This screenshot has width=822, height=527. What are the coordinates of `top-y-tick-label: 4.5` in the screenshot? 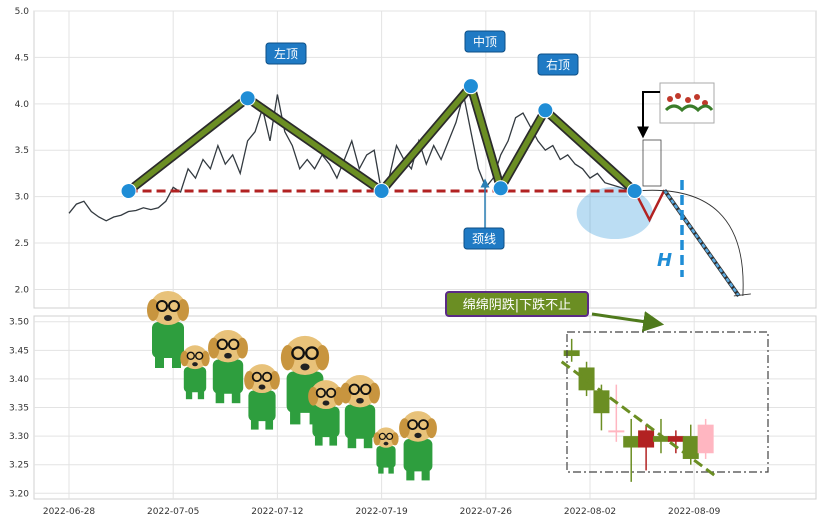 It's located at (22, 58).